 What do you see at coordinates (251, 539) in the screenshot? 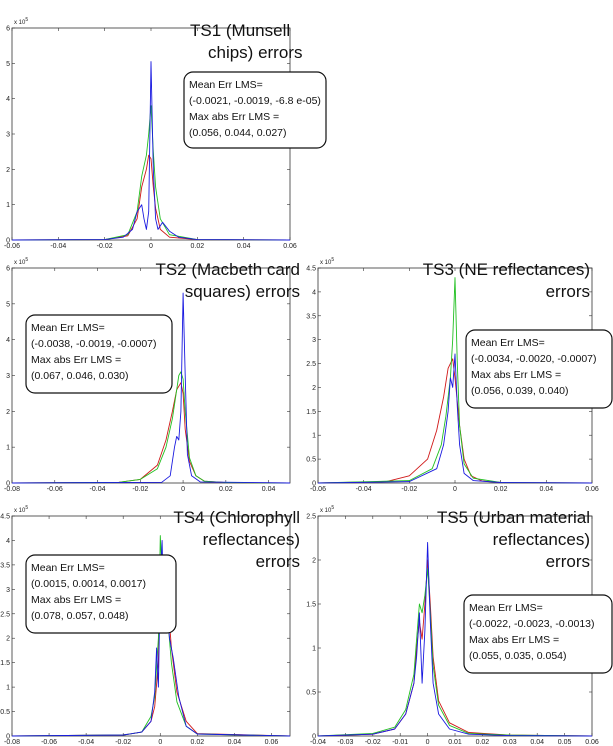
I see `chart-title-line: reflectances)` at bounding box center [251, 539].